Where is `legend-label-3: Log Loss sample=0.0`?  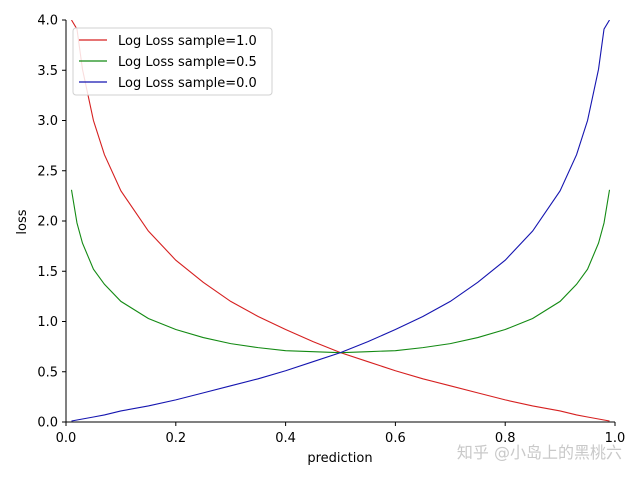 legend-label-3: Log Loss sample=0.0 is located at coordinates (187, 83).